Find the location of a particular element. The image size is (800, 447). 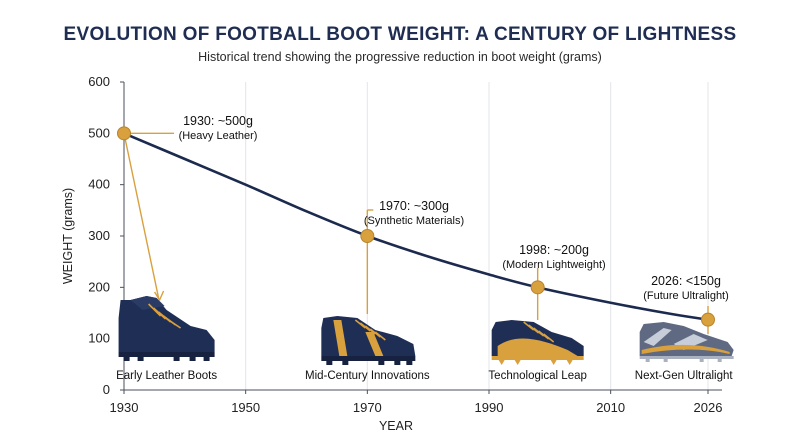

boot-caption-2: Technological Leap is located at coordinates (537, 376).